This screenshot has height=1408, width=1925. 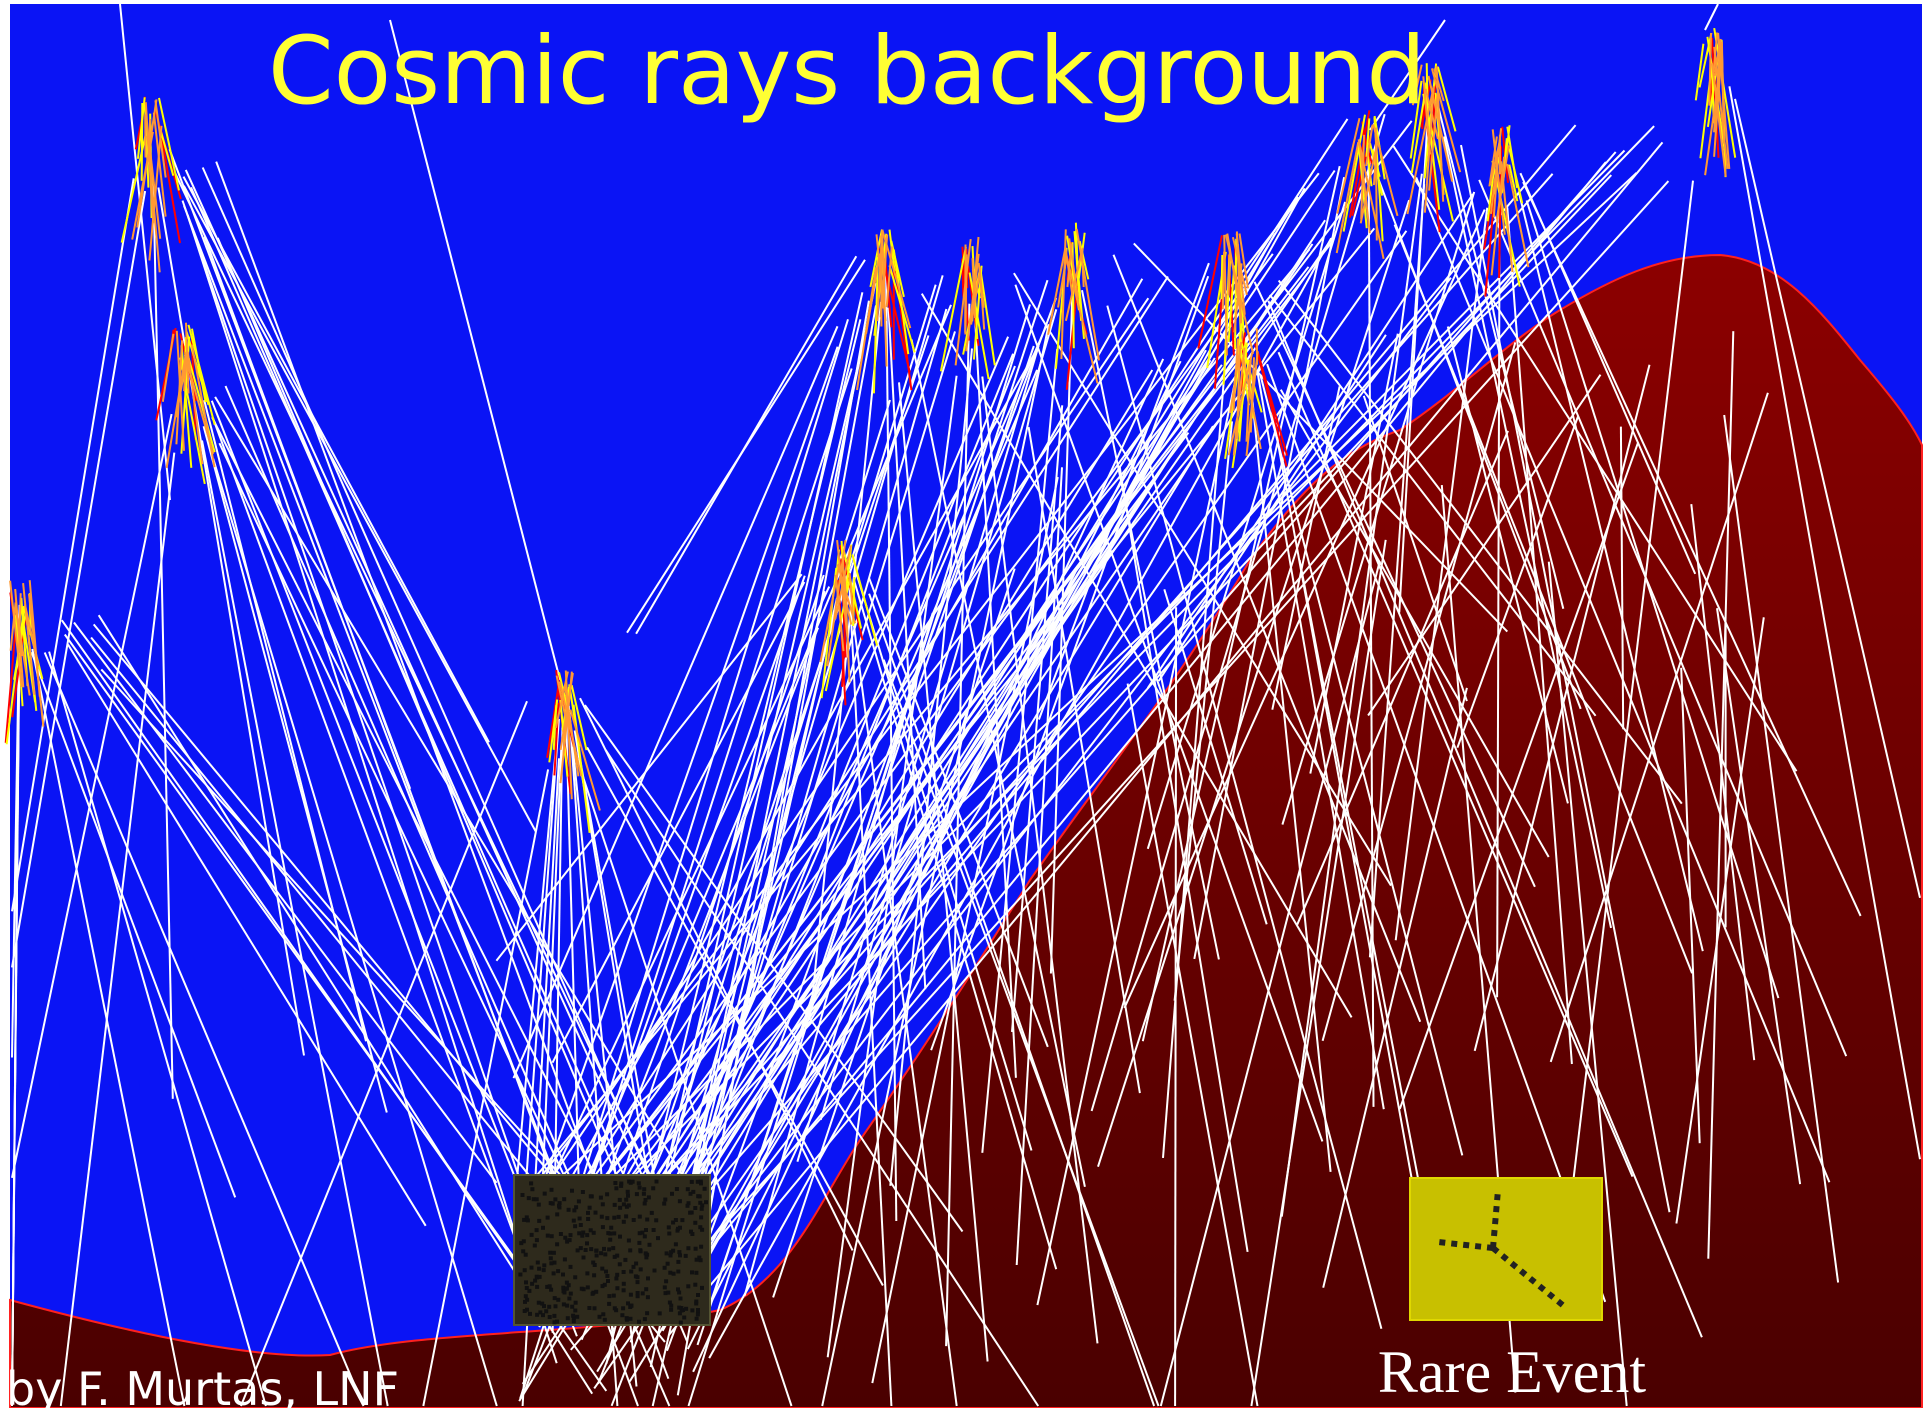 What do you see at coordinates (1495, 1219) in the screenshot?
I see `rare-event-track-up` at bounding box center [1495, 1219].